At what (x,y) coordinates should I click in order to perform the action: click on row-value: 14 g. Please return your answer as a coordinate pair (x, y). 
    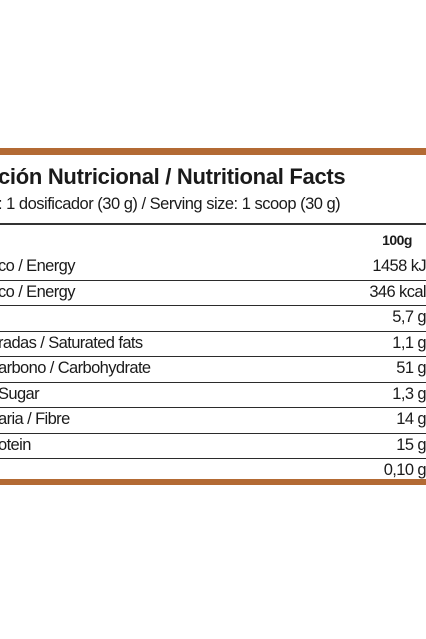
    Looking at the image, I should click on (411, 419).